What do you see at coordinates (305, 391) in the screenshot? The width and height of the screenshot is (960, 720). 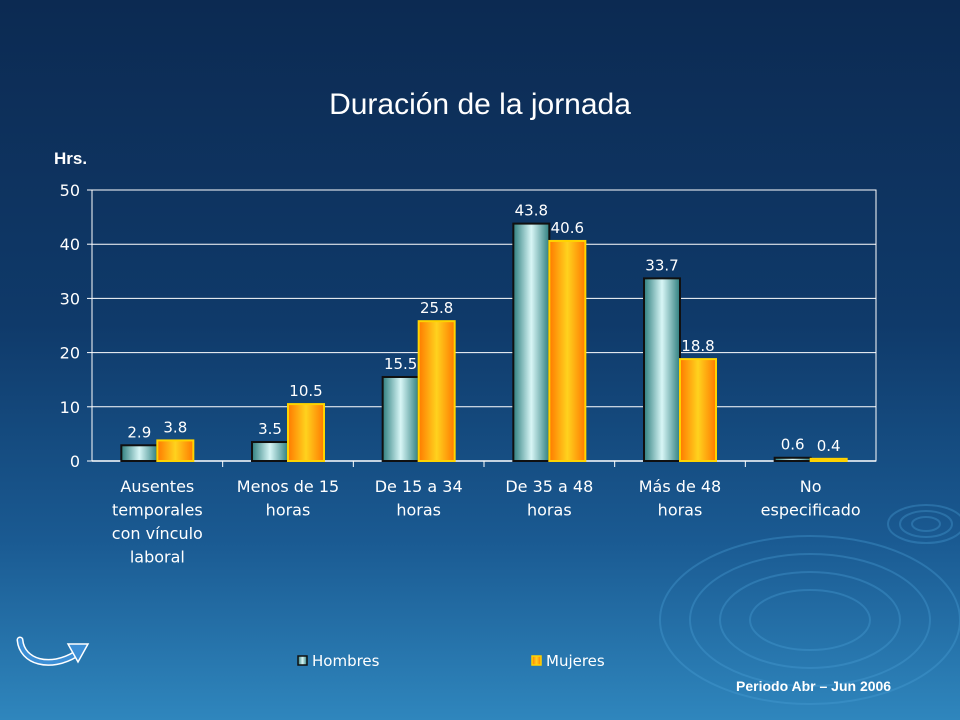 I see `data-label-mujeres: 10.5` at bounding box center [305, 391].